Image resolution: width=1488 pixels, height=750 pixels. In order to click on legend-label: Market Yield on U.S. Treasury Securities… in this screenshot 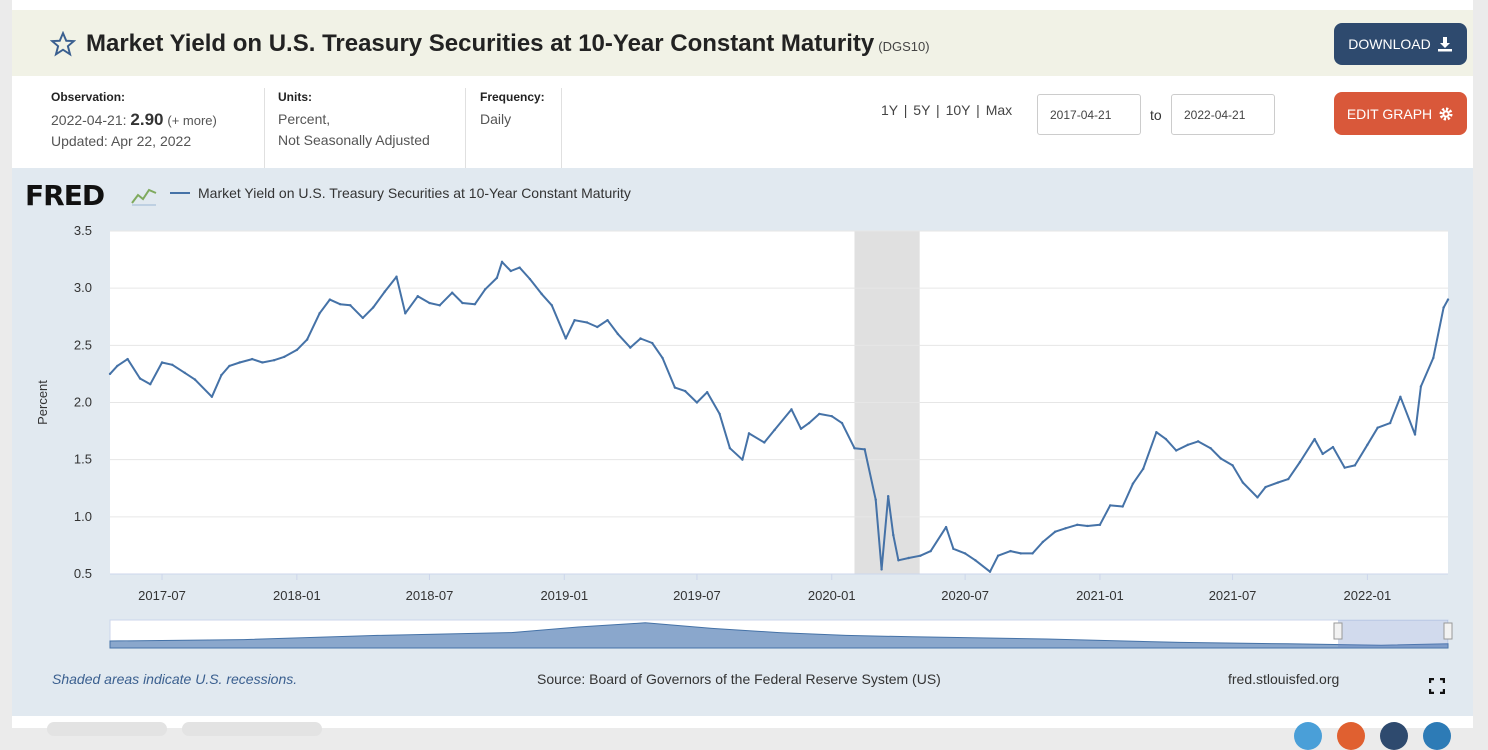, I will do `click(414, 193)`.